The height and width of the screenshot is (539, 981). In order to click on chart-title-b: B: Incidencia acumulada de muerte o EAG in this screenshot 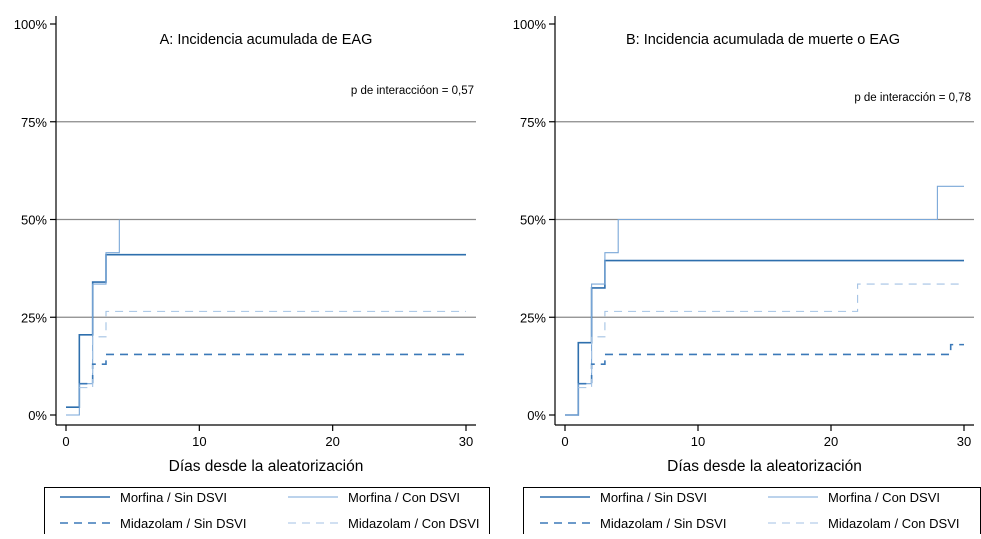, I will do `click(763, 40)`.